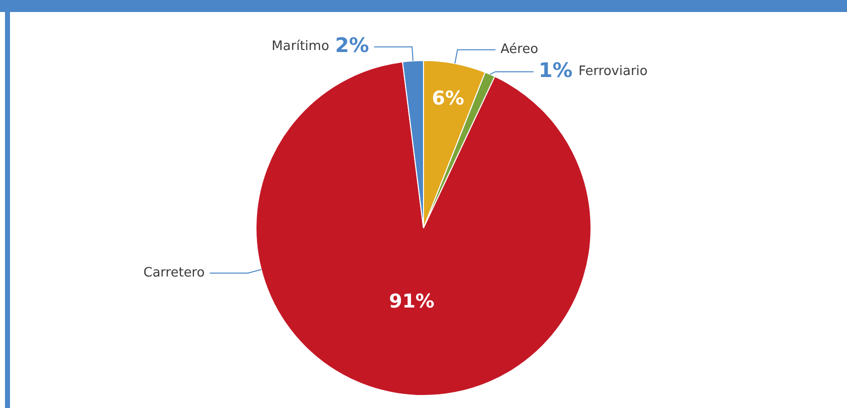 This screenshot has height=408, width=847. I want to click on data-label: 91%, so click(411, 301).